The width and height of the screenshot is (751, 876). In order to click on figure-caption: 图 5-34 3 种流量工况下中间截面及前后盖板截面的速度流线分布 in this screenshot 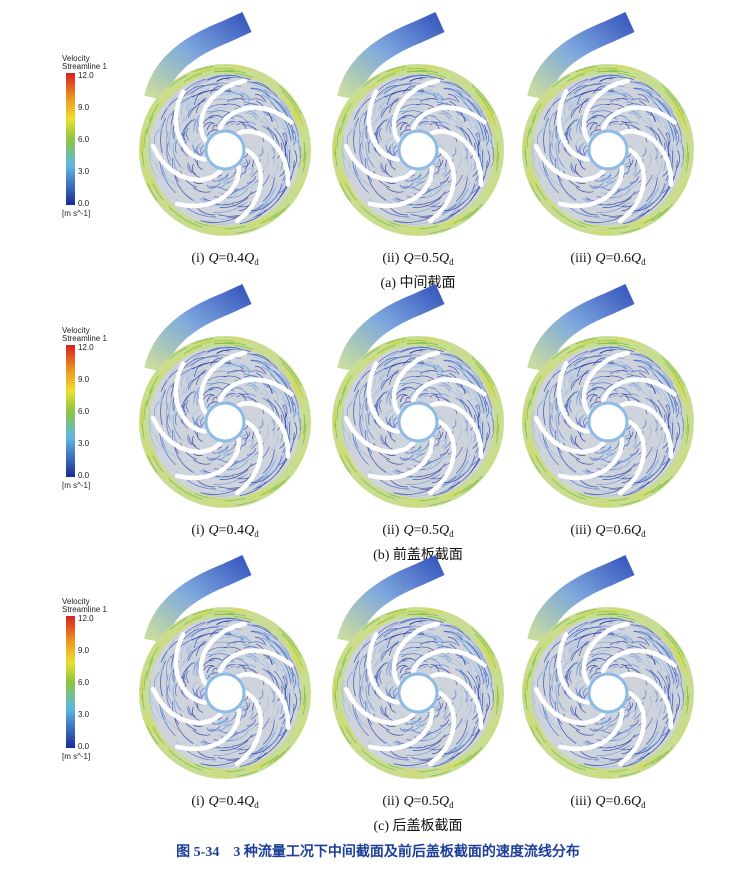, I will do `click(378, 851)`.